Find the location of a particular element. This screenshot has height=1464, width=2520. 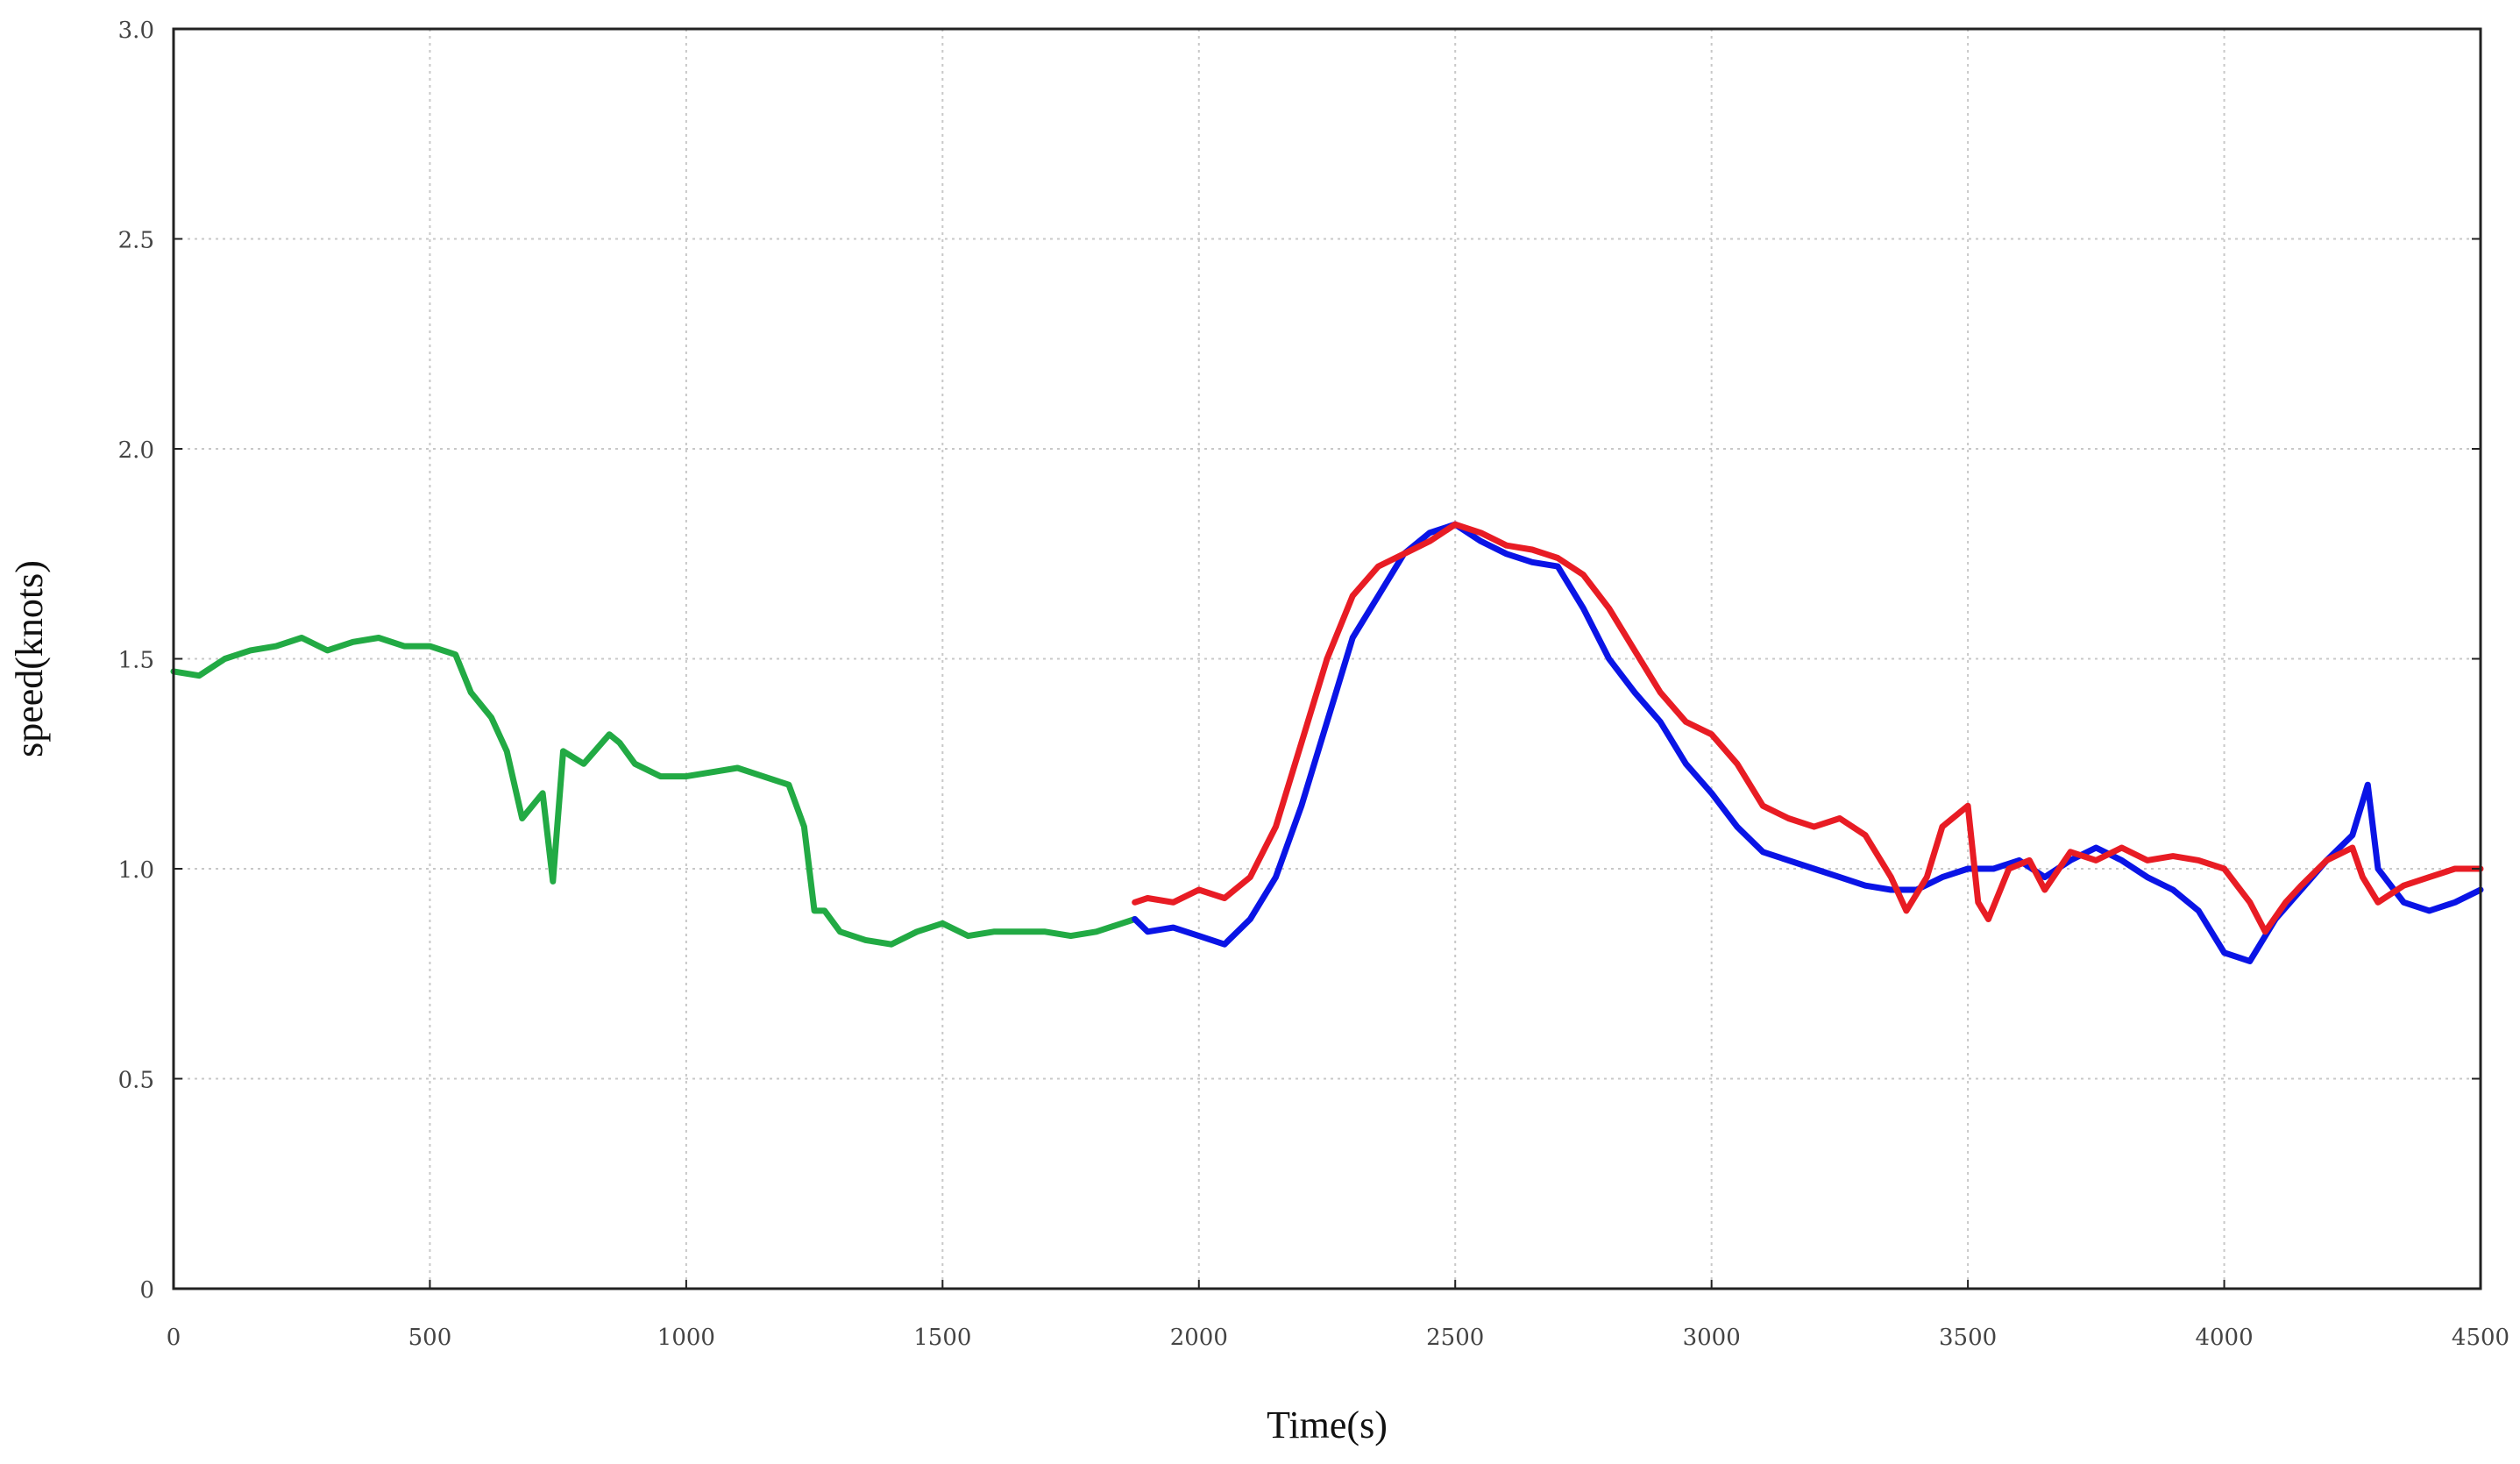

x-tick-label: 1000 is located at coordinates (686, 1338).